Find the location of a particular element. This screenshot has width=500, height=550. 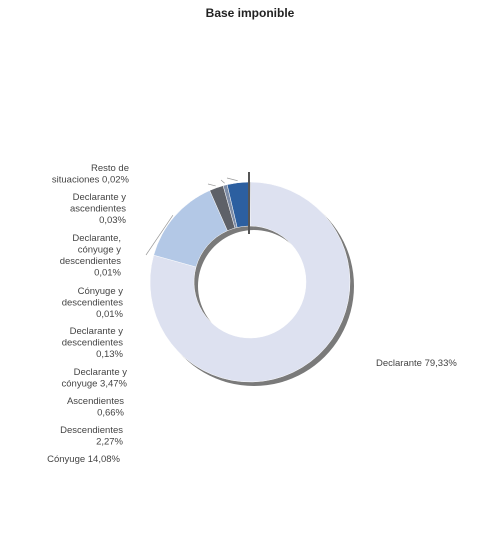

chart-title: Base imponible is located at coordinates (250, 13).